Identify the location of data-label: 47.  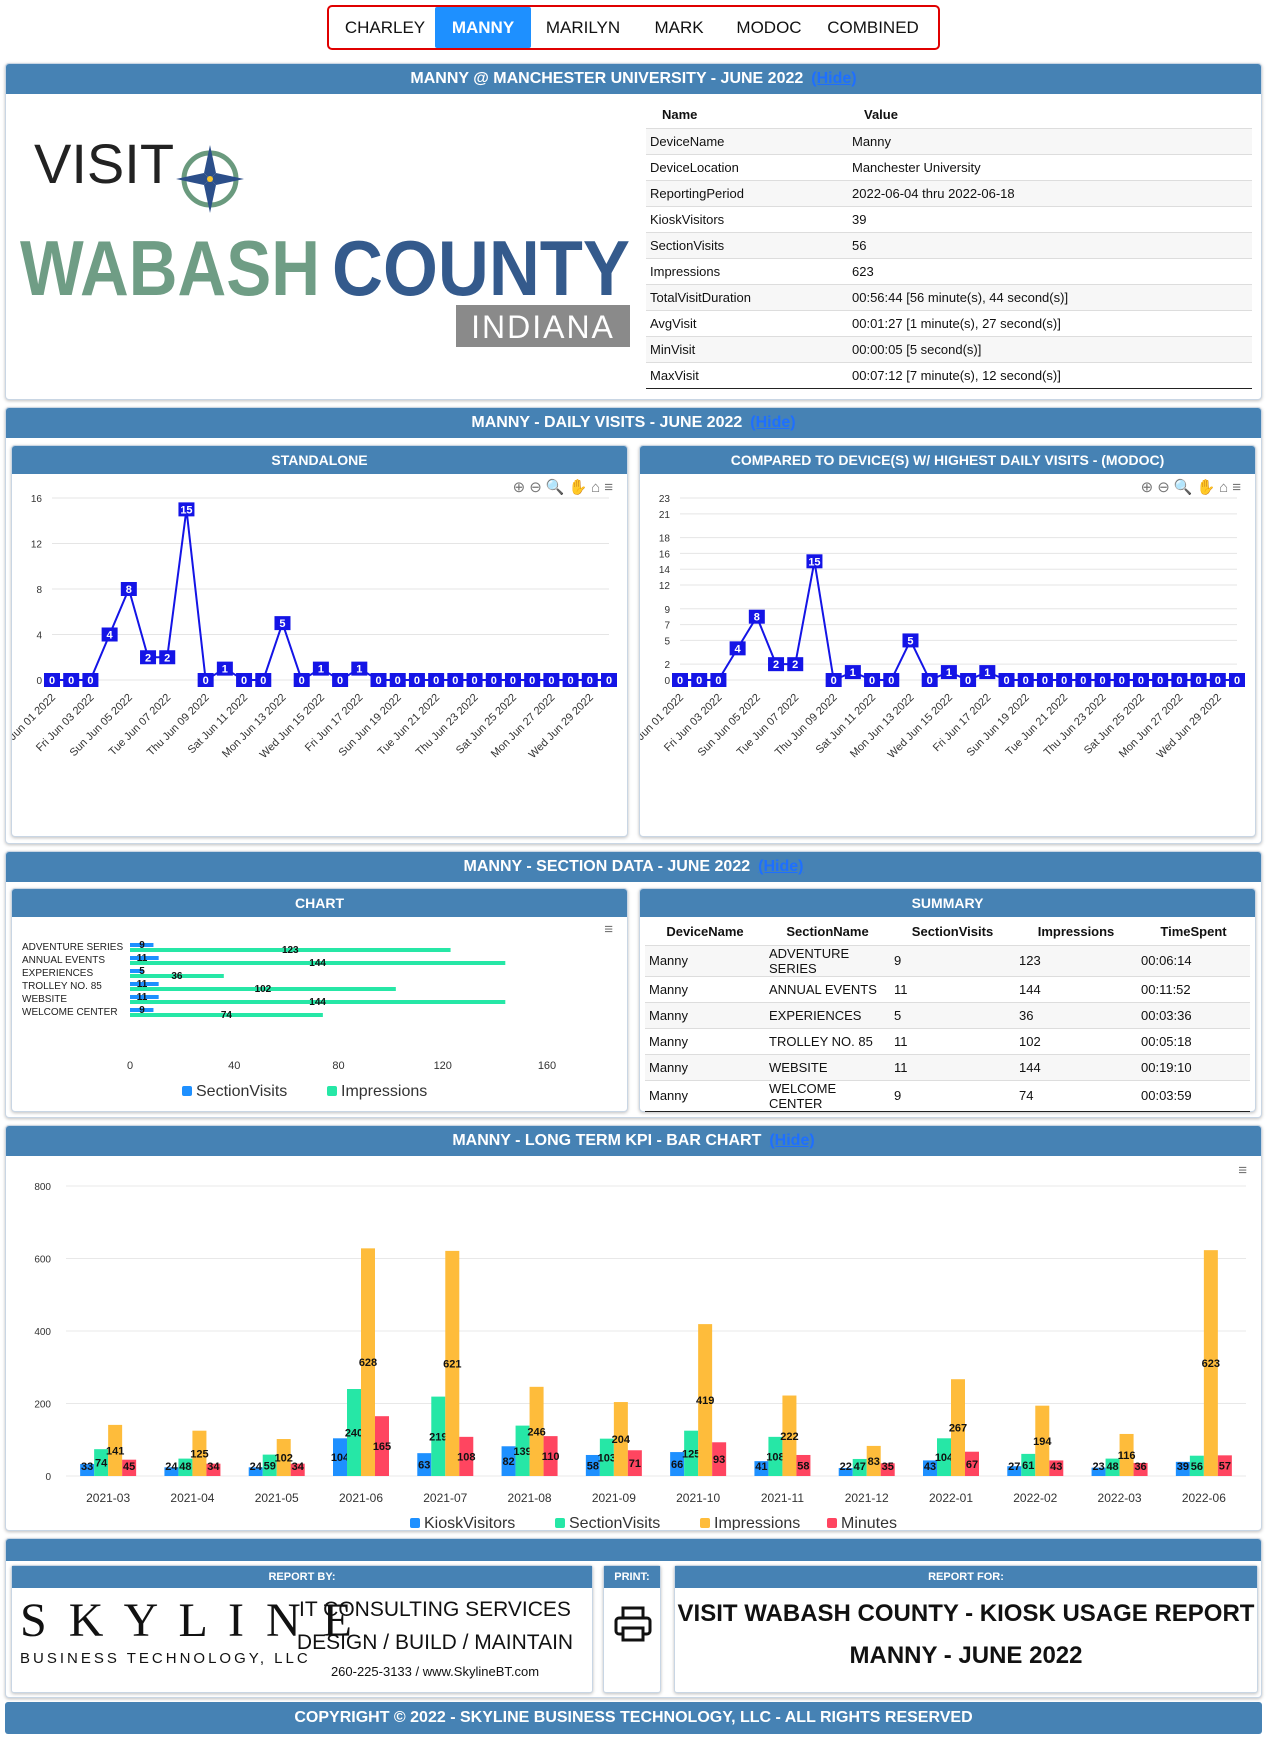
(860, 1467).